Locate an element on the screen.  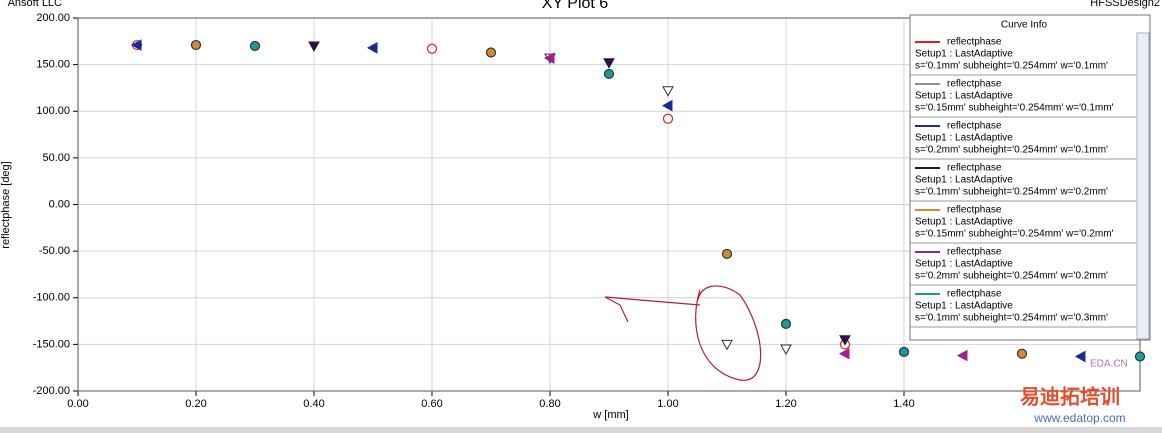
legend-variation: s='0.2mm' subheight='0.254mm' w='0.1mm' is located at coordinates (1011, 150).